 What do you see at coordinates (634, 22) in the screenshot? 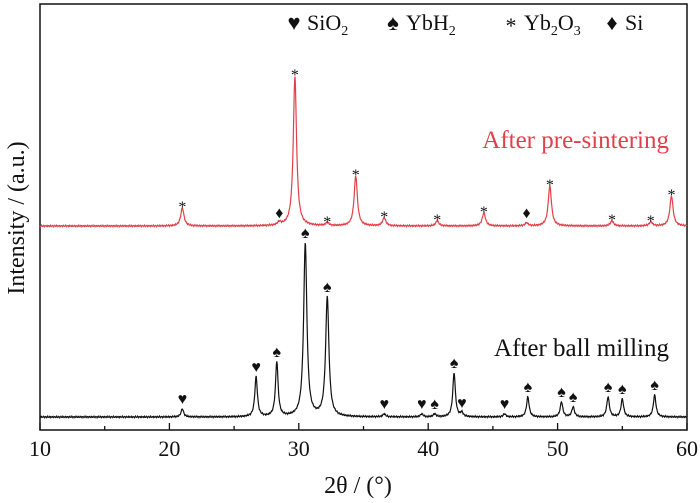
I see `legend-label: Si` at bounding box center [634, 22].